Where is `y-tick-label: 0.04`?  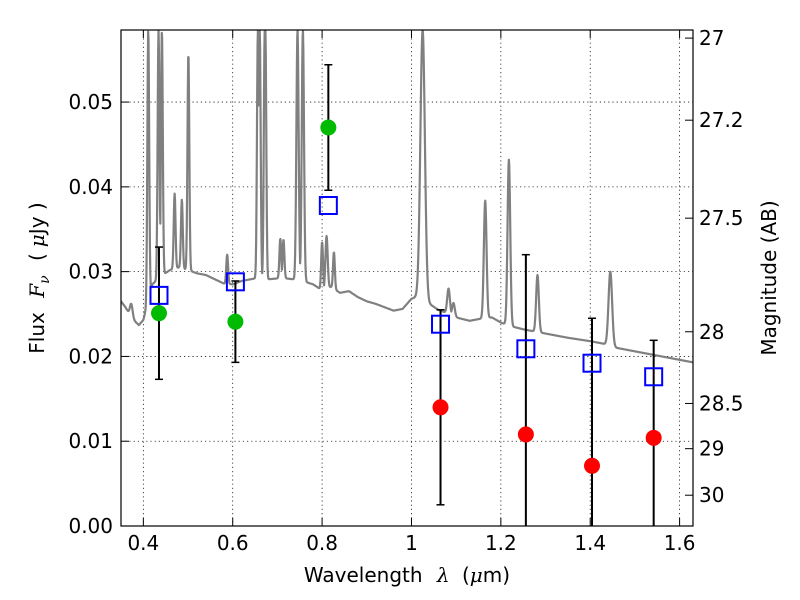
y-tick-label: 0.04 is located at coordinates (90, 187).